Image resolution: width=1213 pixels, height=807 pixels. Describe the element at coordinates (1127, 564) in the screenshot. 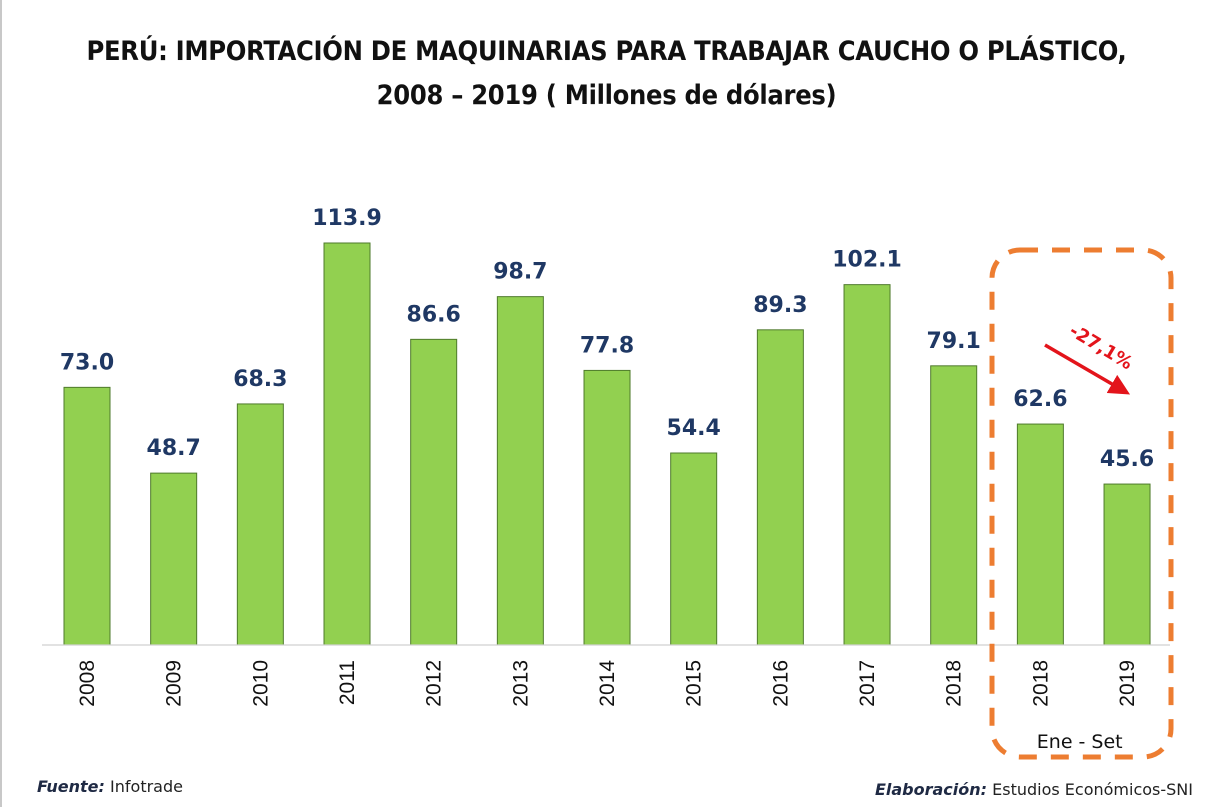

I see `bar-2019-ene-set` at that location.